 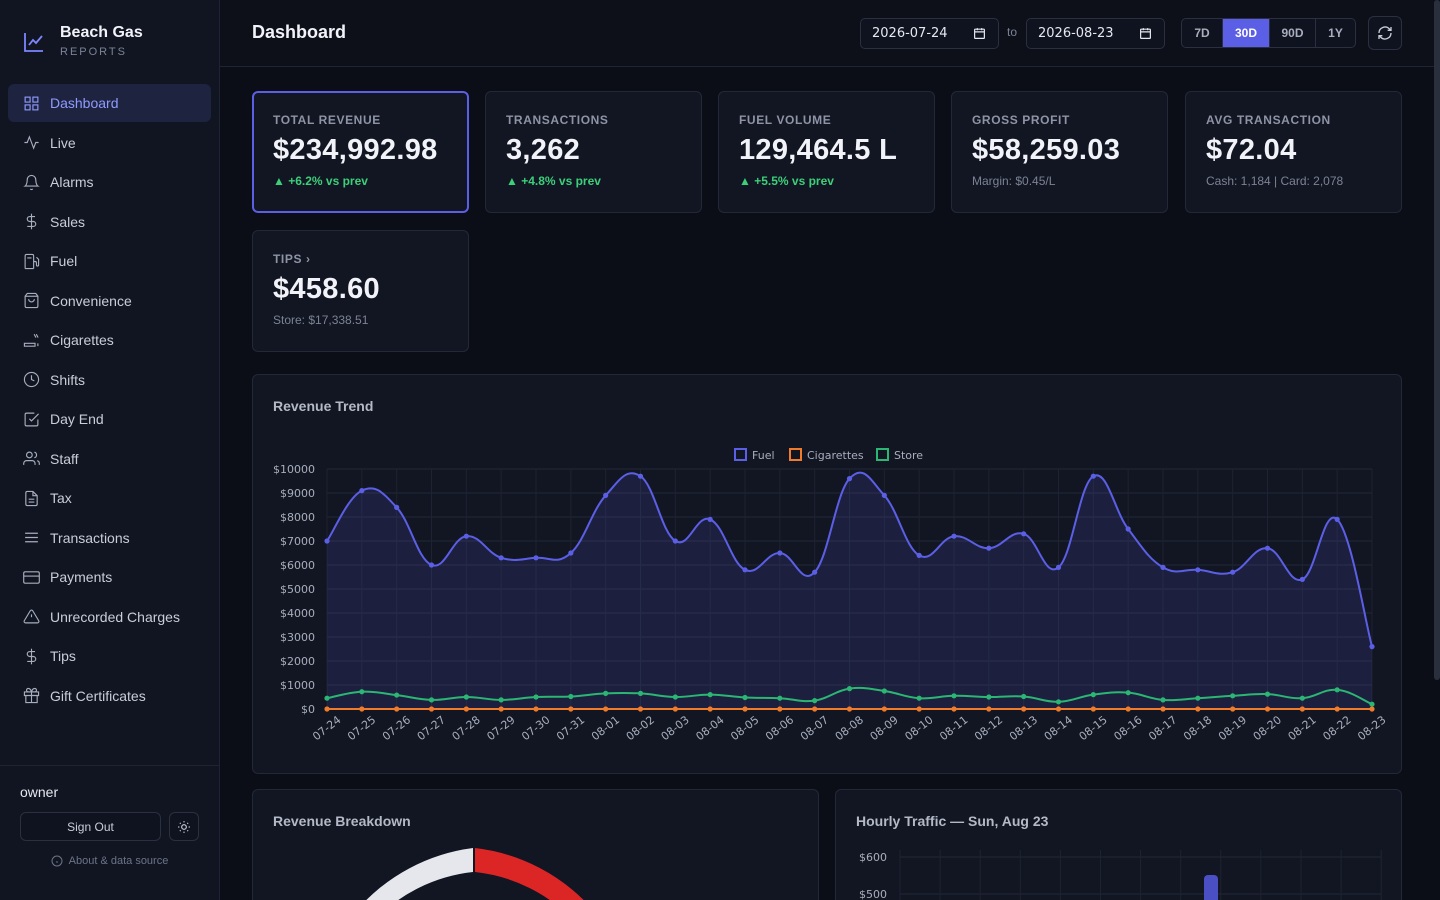 What do you see at coordinates (908, 455) in the screenshot?
I see `legend-label-store: Store` at bounding box center [908, 455].